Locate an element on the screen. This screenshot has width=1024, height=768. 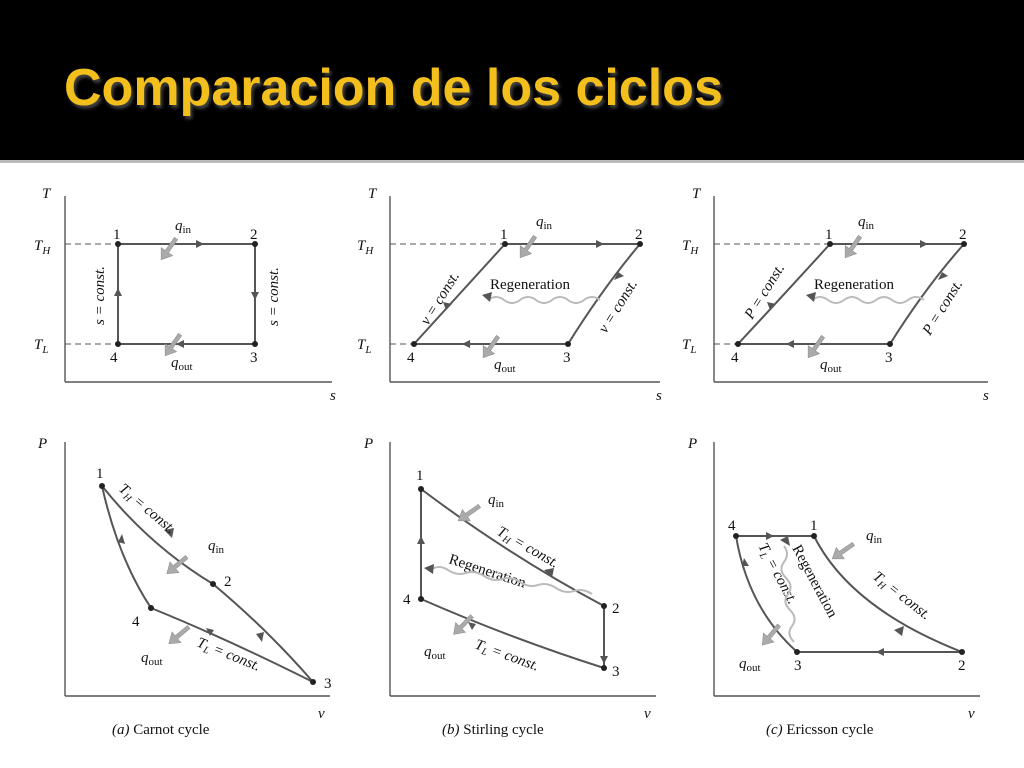
heat-out-arrow-icon is located at coordinates (179, 635).